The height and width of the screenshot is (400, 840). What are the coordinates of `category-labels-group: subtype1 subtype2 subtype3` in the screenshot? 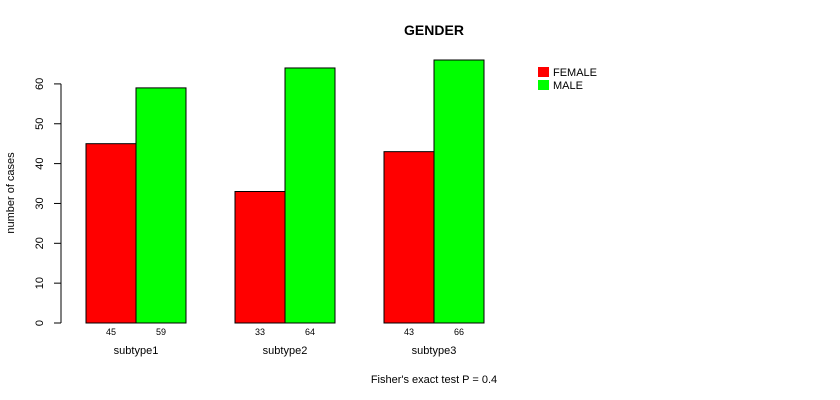 It's located at (285, 351).